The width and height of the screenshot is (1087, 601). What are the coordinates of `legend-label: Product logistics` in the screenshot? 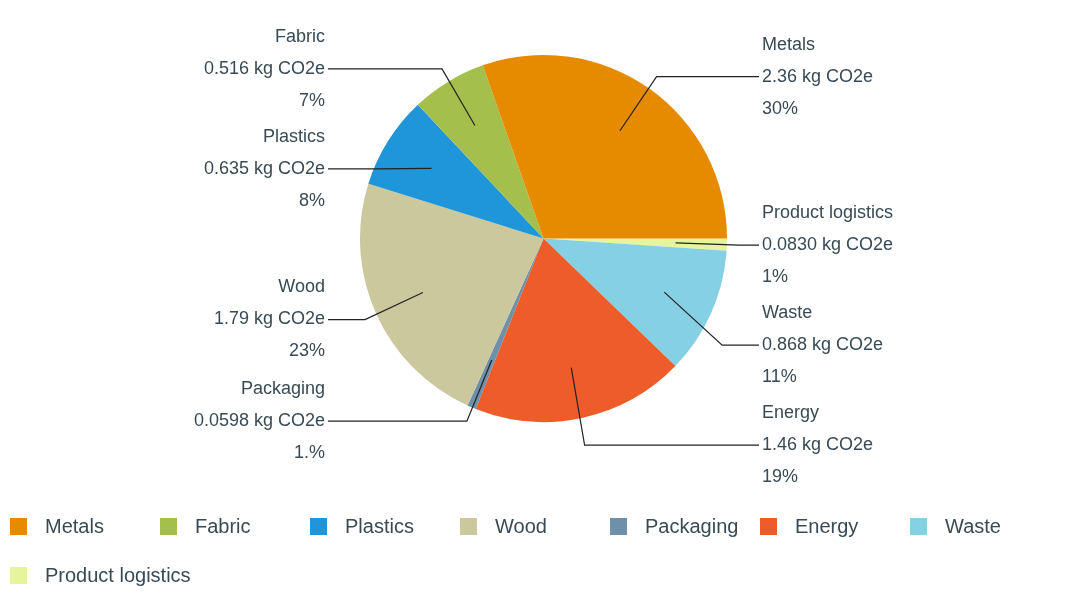 It's located at (118, 575).